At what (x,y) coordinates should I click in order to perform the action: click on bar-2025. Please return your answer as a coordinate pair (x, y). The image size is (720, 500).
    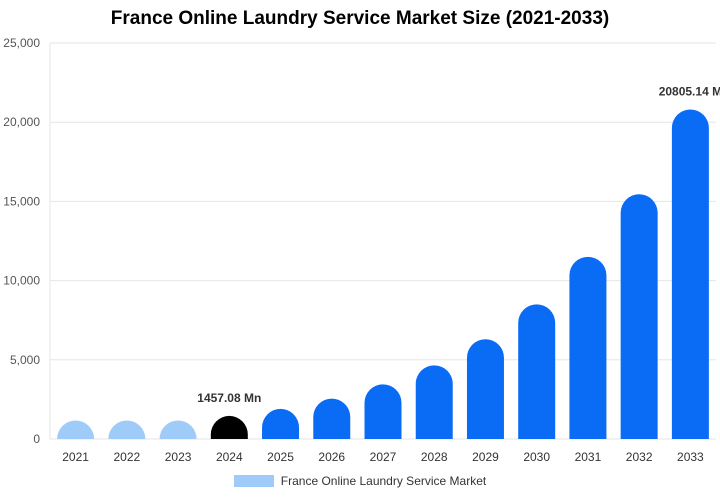
    Looking at the image, I should click on (281, 423).